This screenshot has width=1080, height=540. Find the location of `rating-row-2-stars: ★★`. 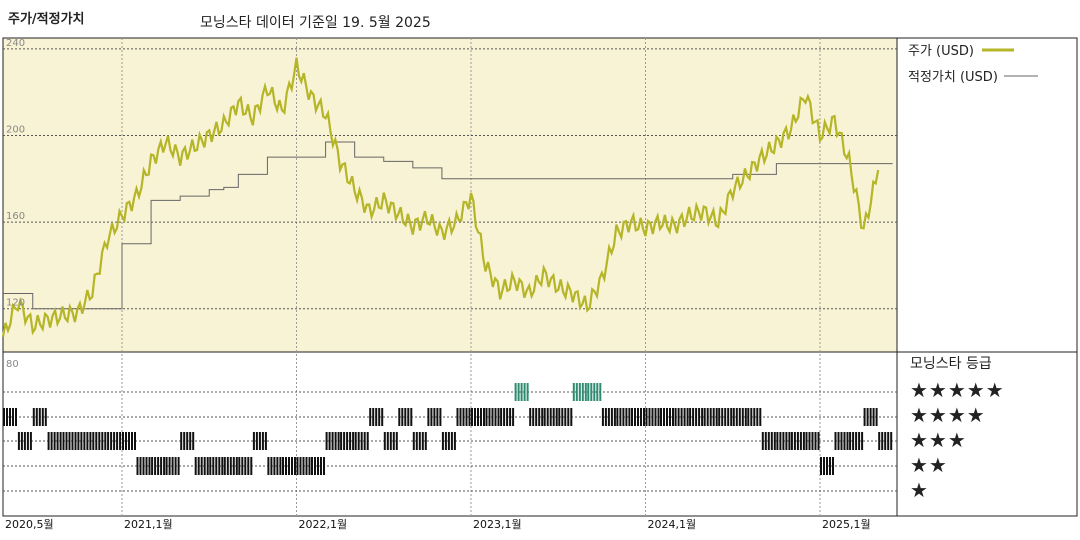

rating-row-2-stars: ★★ is located at coordinates (929, 465).